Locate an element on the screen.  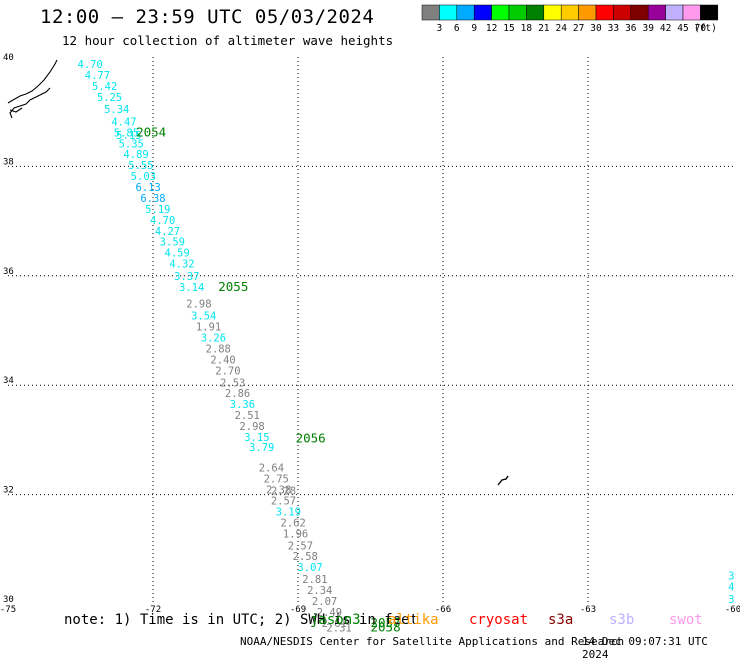
swh-value: 3.54 is located at coordinates (203, 317).